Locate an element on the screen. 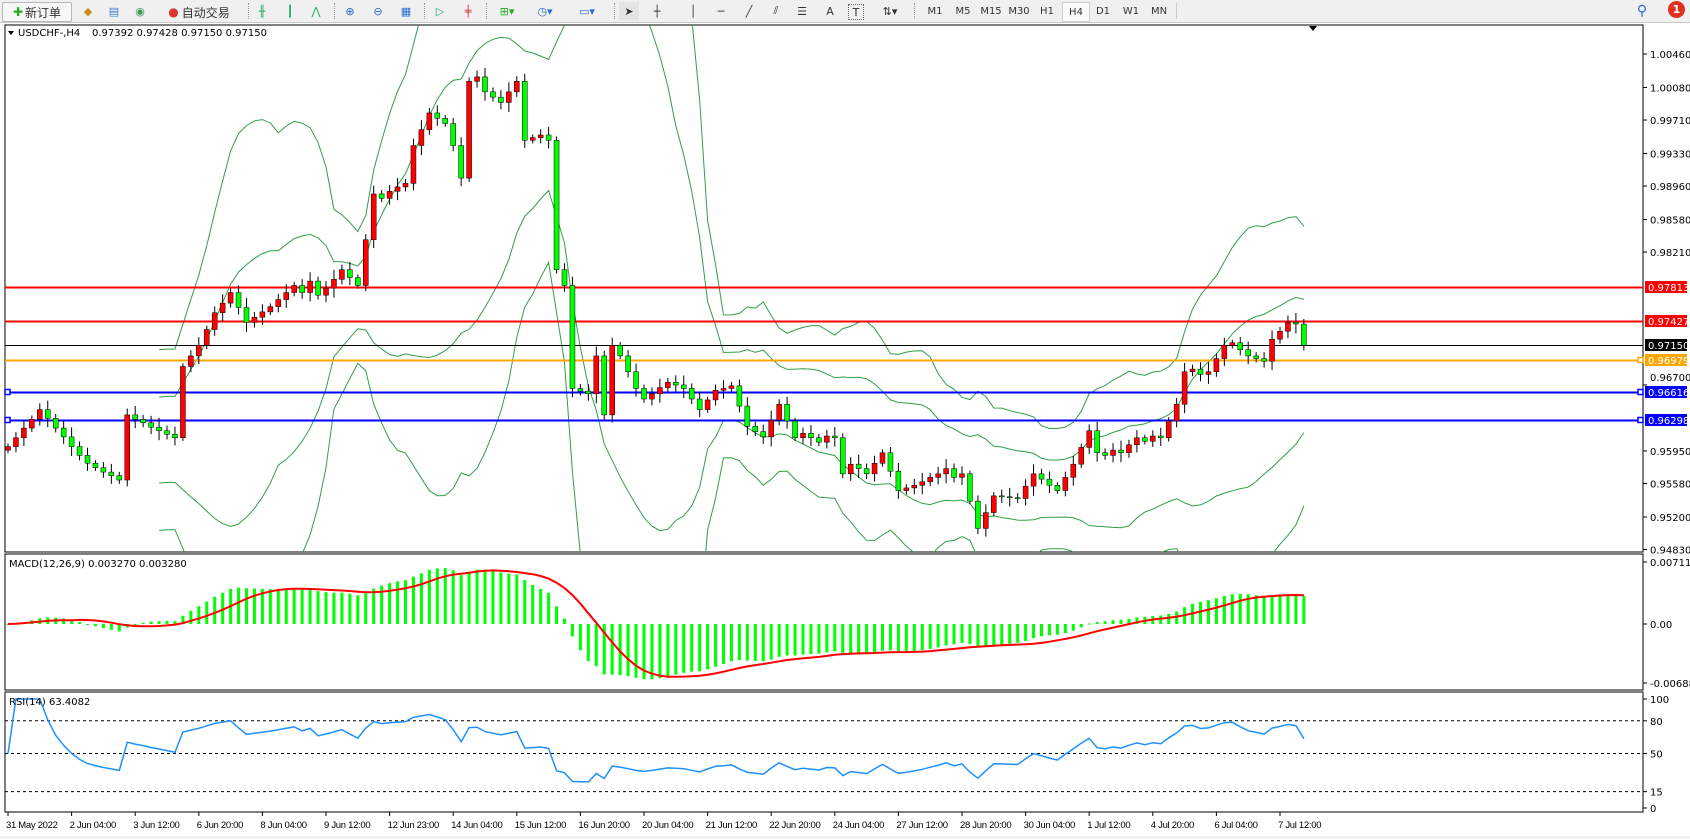  trendline-icon: ╱ is located at coordinates (749, 11).